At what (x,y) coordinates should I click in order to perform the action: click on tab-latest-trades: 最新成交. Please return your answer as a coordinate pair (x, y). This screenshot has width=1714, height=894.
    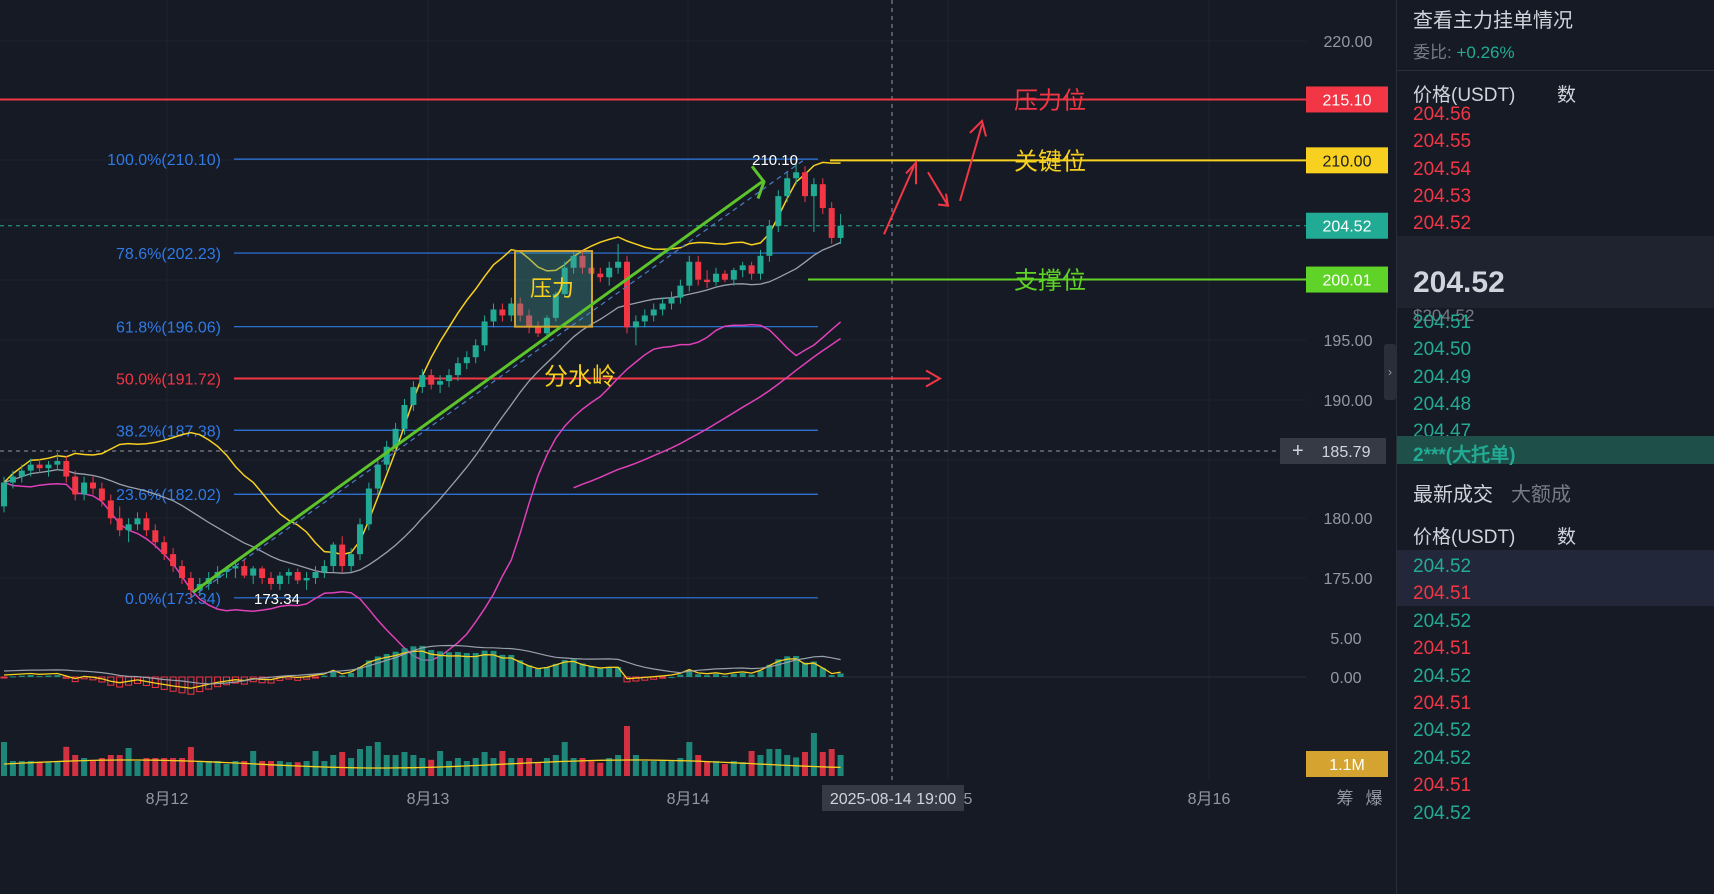
    Looking at the image, I should click on (1453, 495).